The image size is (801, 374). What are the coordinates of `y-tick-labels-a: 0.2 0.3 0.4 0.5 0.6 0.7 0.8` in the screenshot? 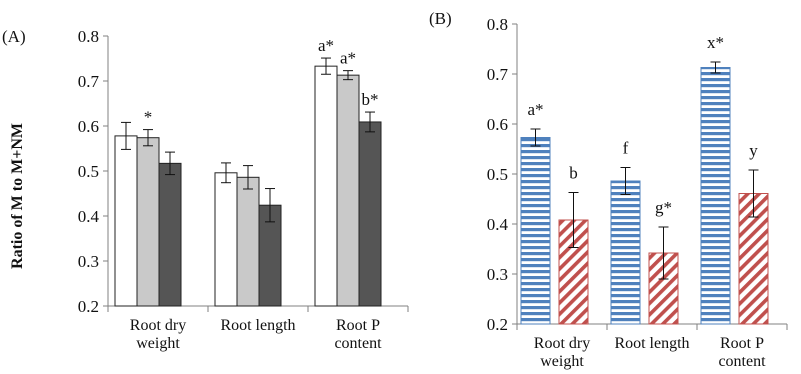 It's located at (89, 171).